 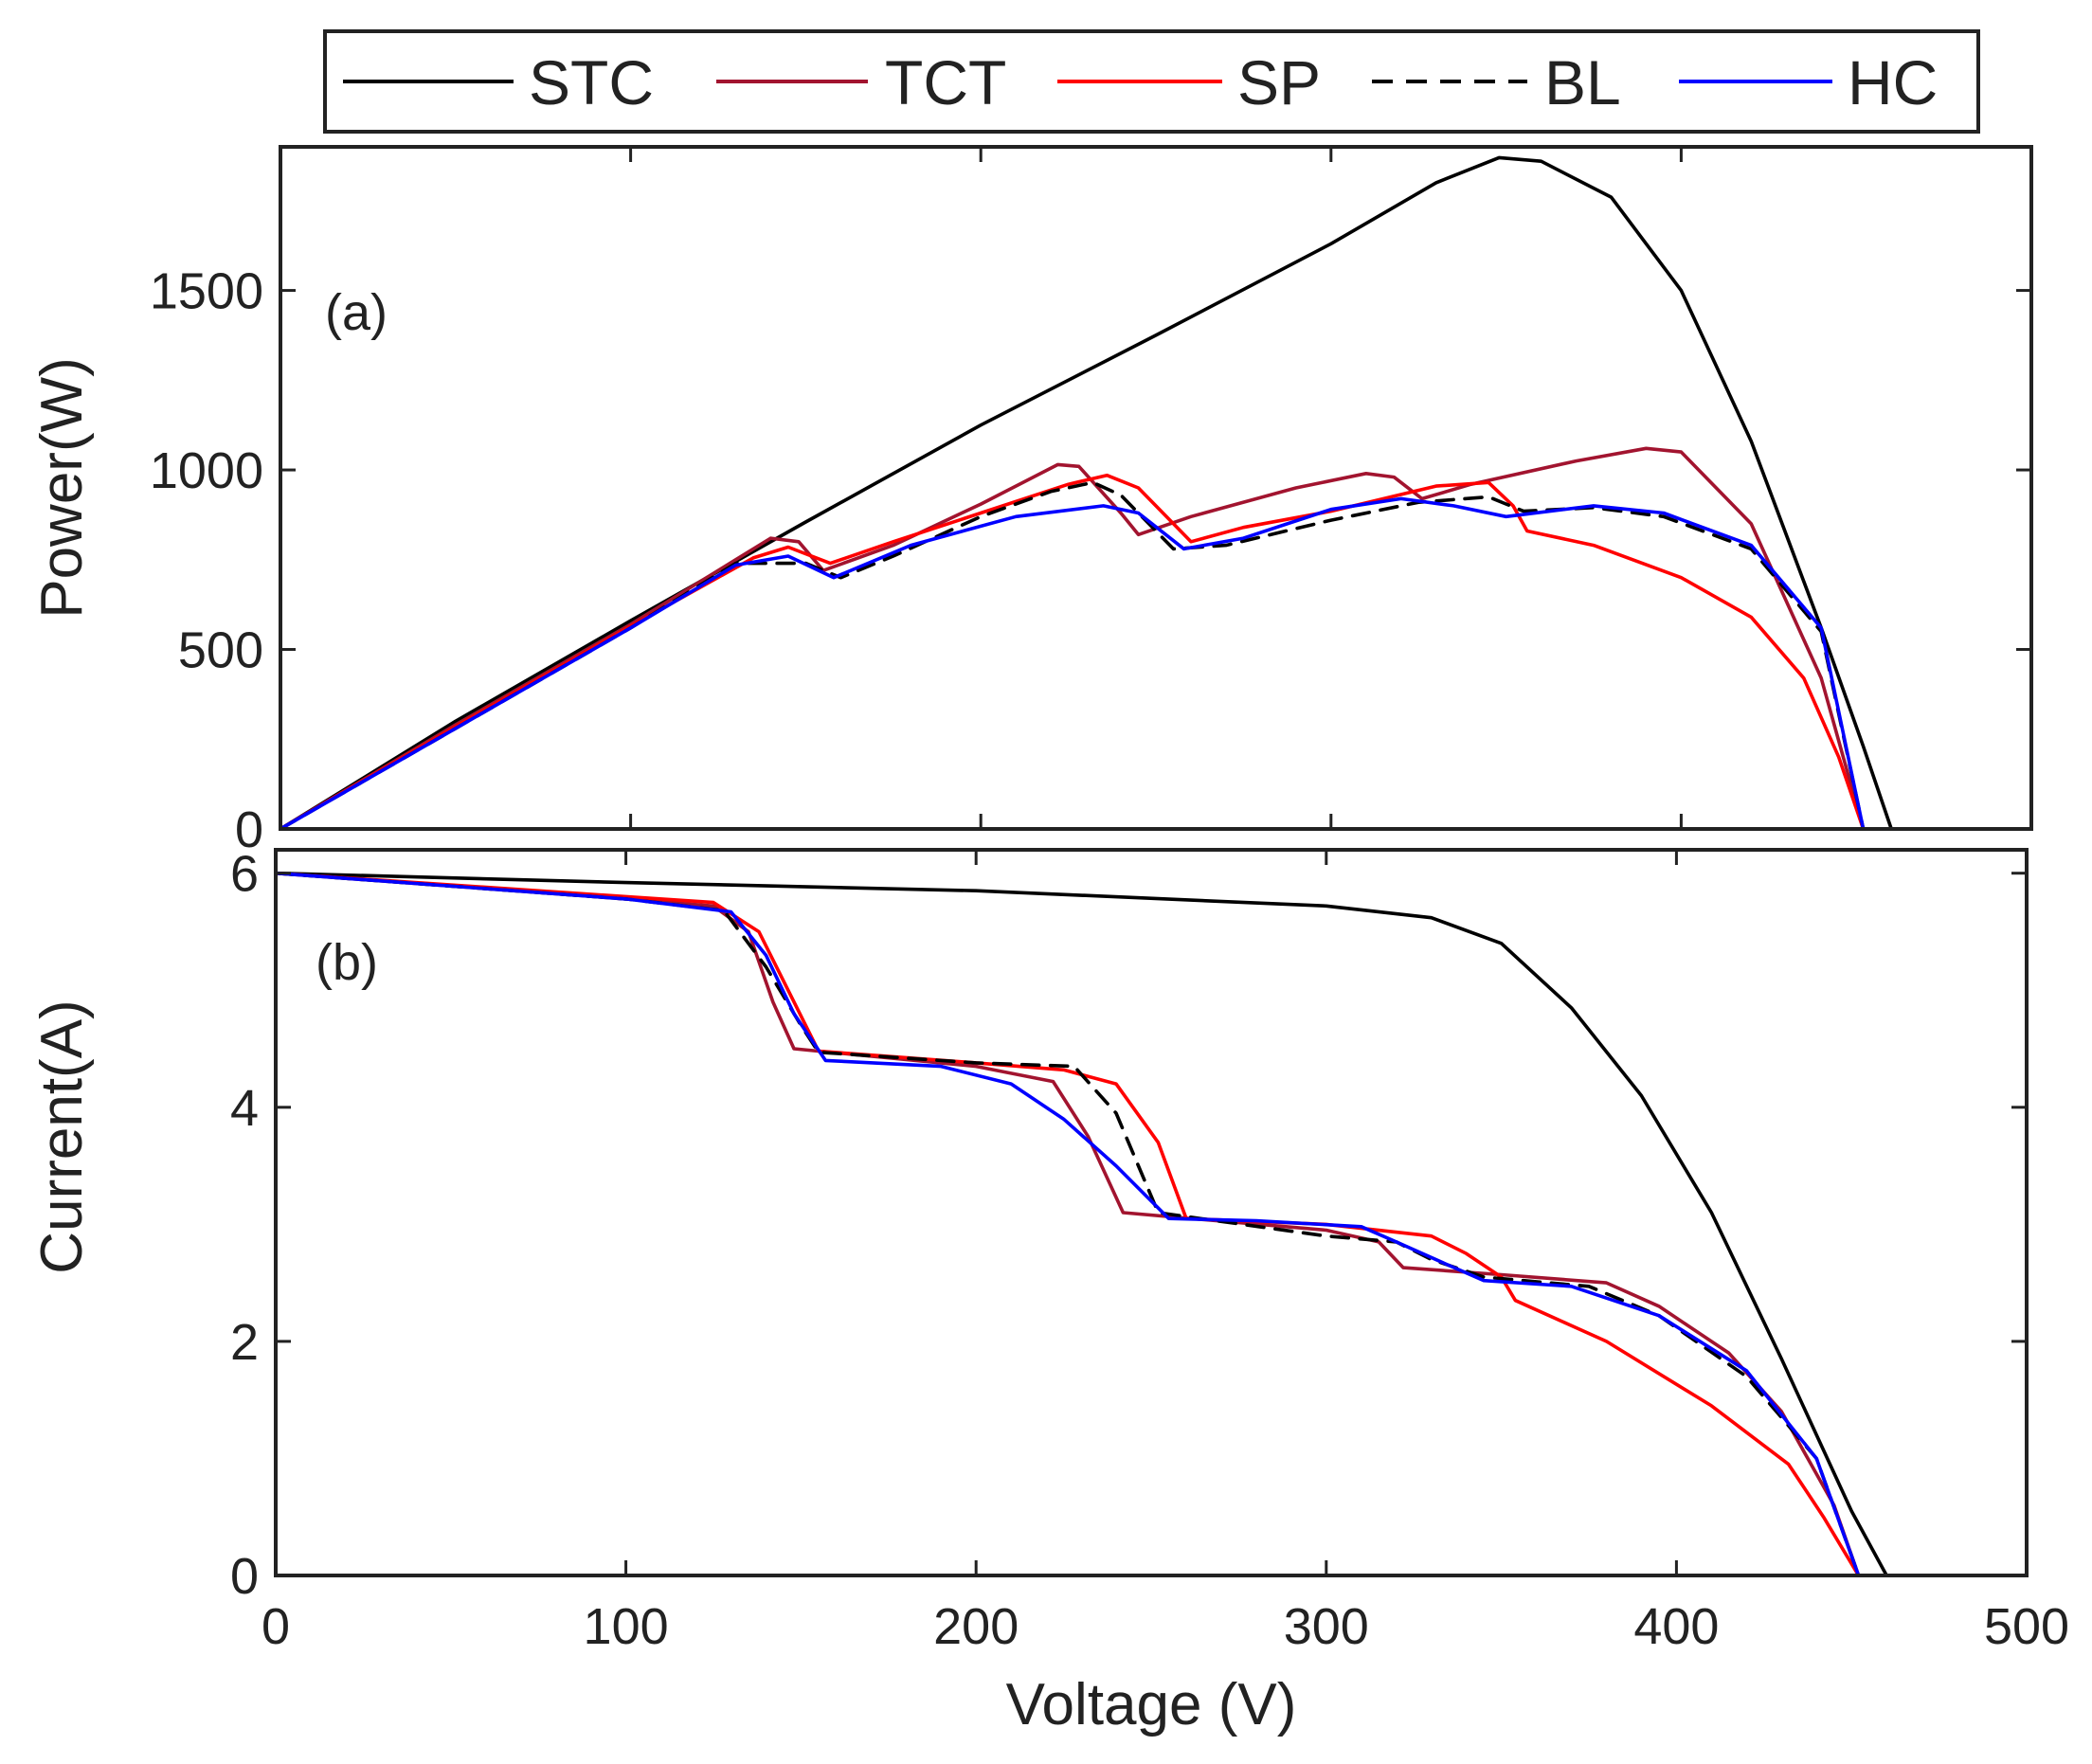 I want to click on current-xtick-label-400: 400, so click(x=1676, y=1626).